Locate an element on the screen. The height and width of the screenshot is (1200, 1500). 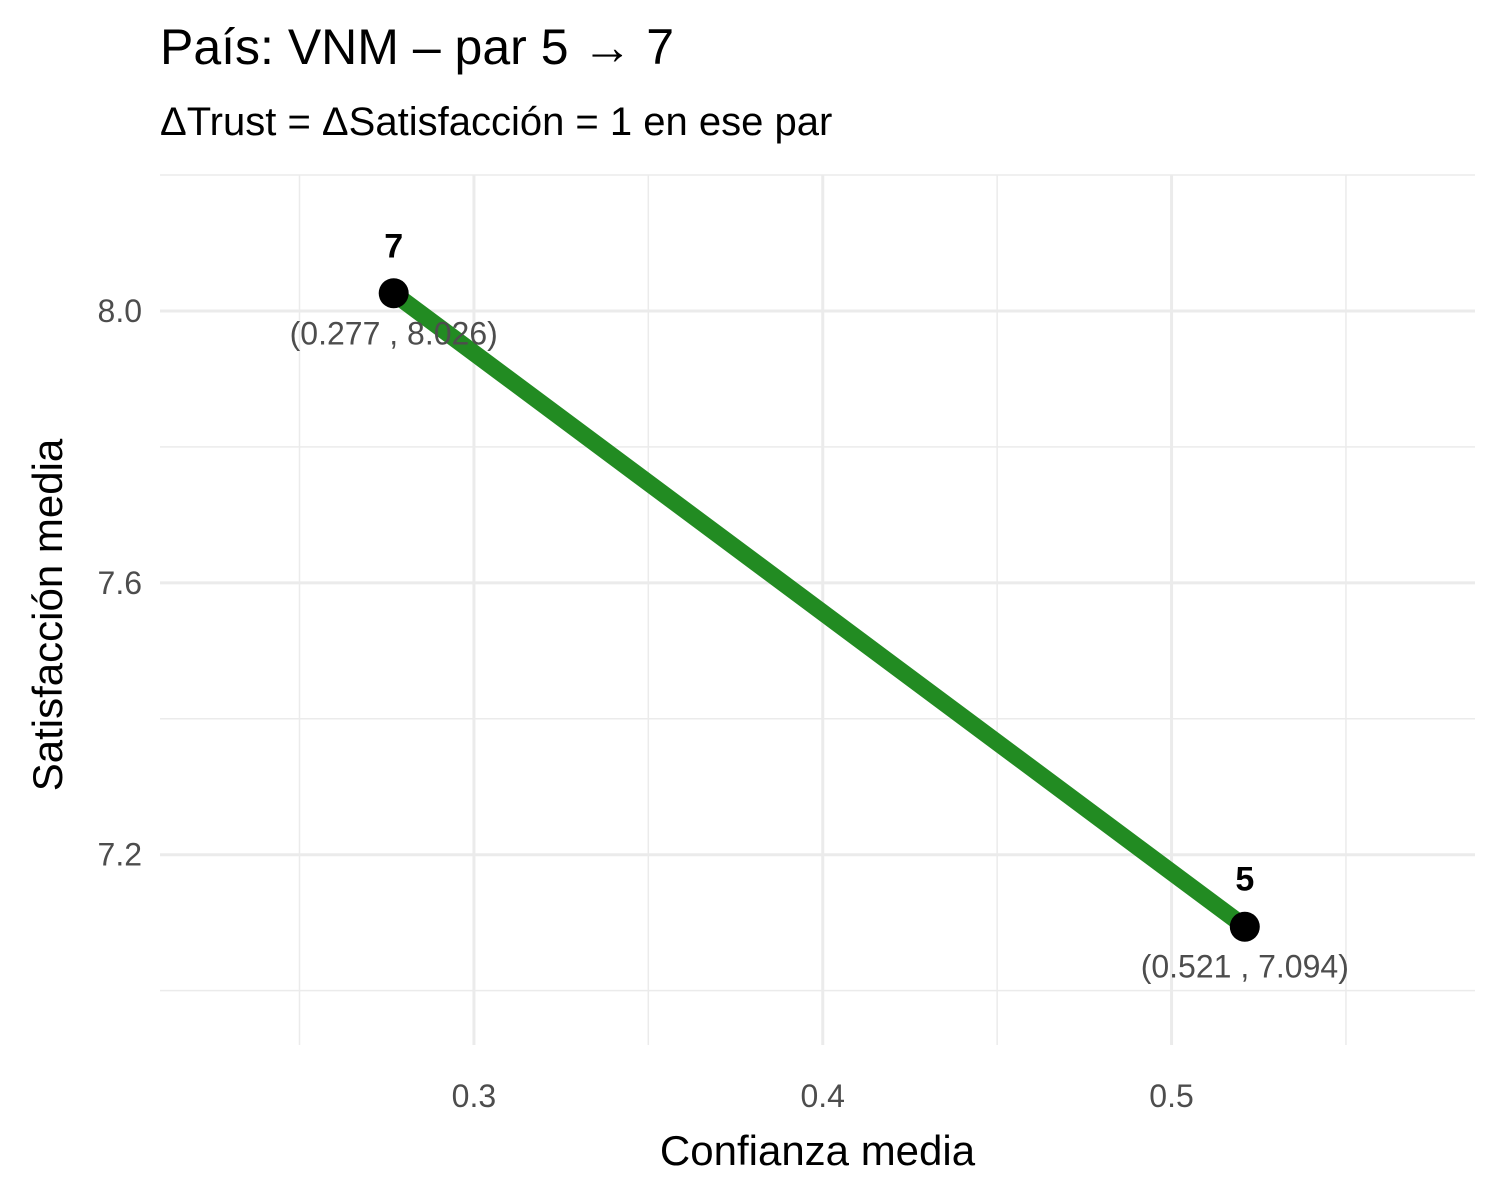
x-tick-label: 0.4 is located at coordinates (822, 1096).